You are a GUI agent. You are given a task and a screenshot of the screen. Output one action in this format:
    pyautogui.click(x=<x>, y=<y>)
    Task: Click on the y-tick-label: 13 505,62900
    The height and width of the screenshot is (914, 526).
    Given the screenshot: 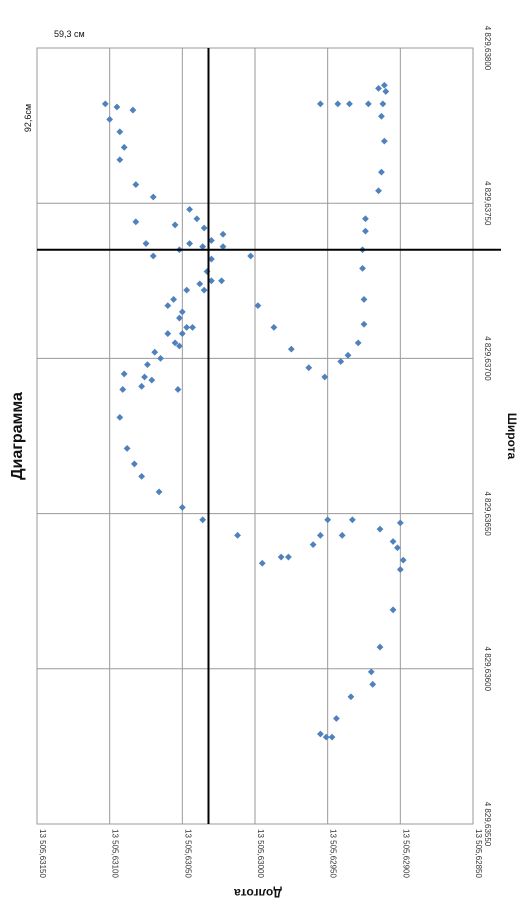 What is the action you would take?
    pyautogui.click(x=405, y=853)
    